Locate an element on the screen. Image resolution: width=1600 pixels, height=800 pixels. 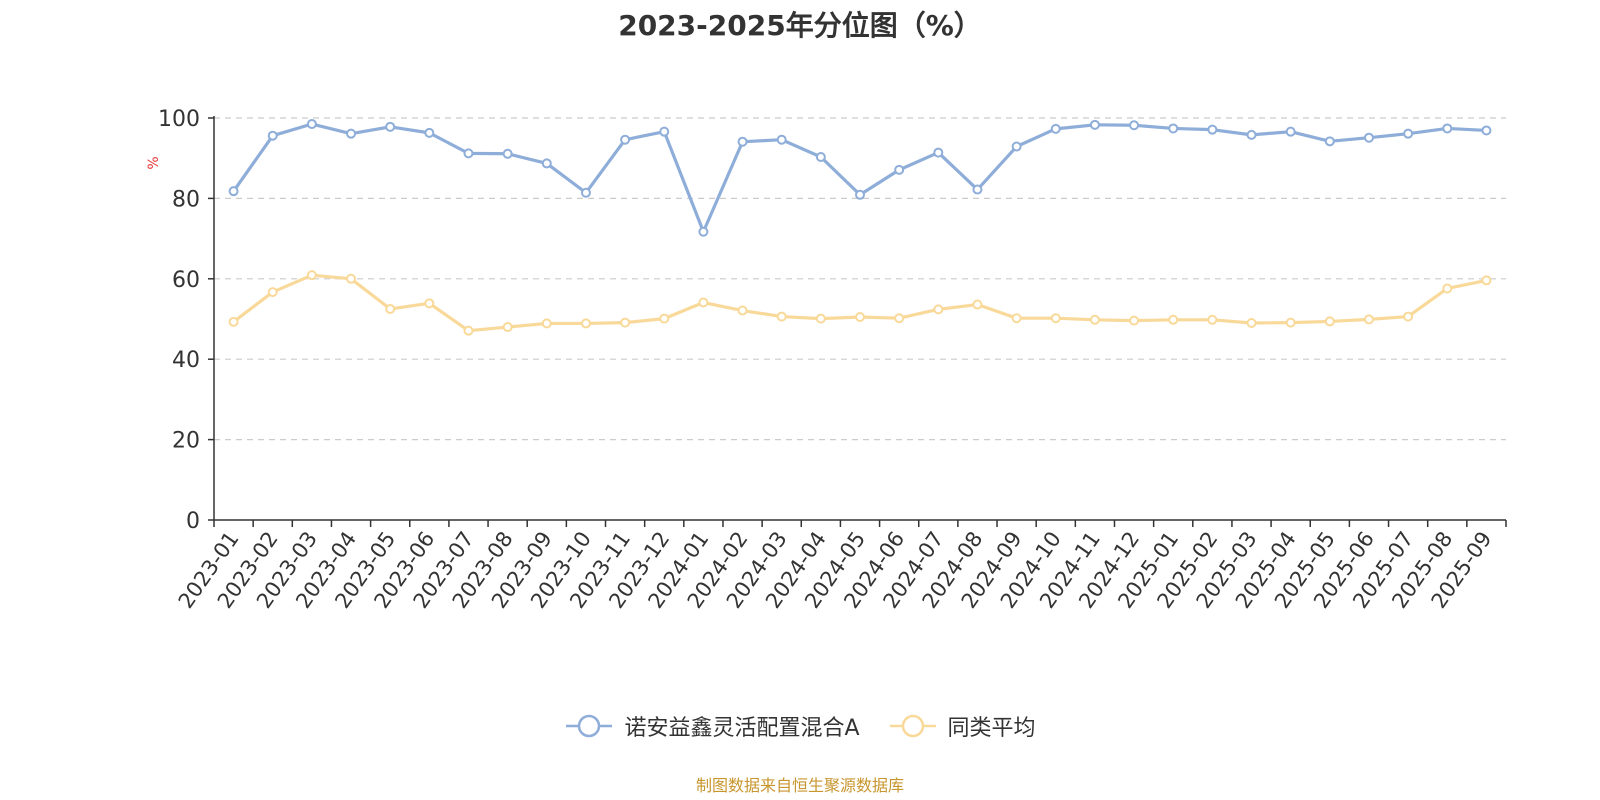
y-tick-labels: 0 20 40 60 80 100 is located at coordinates (179, 320).